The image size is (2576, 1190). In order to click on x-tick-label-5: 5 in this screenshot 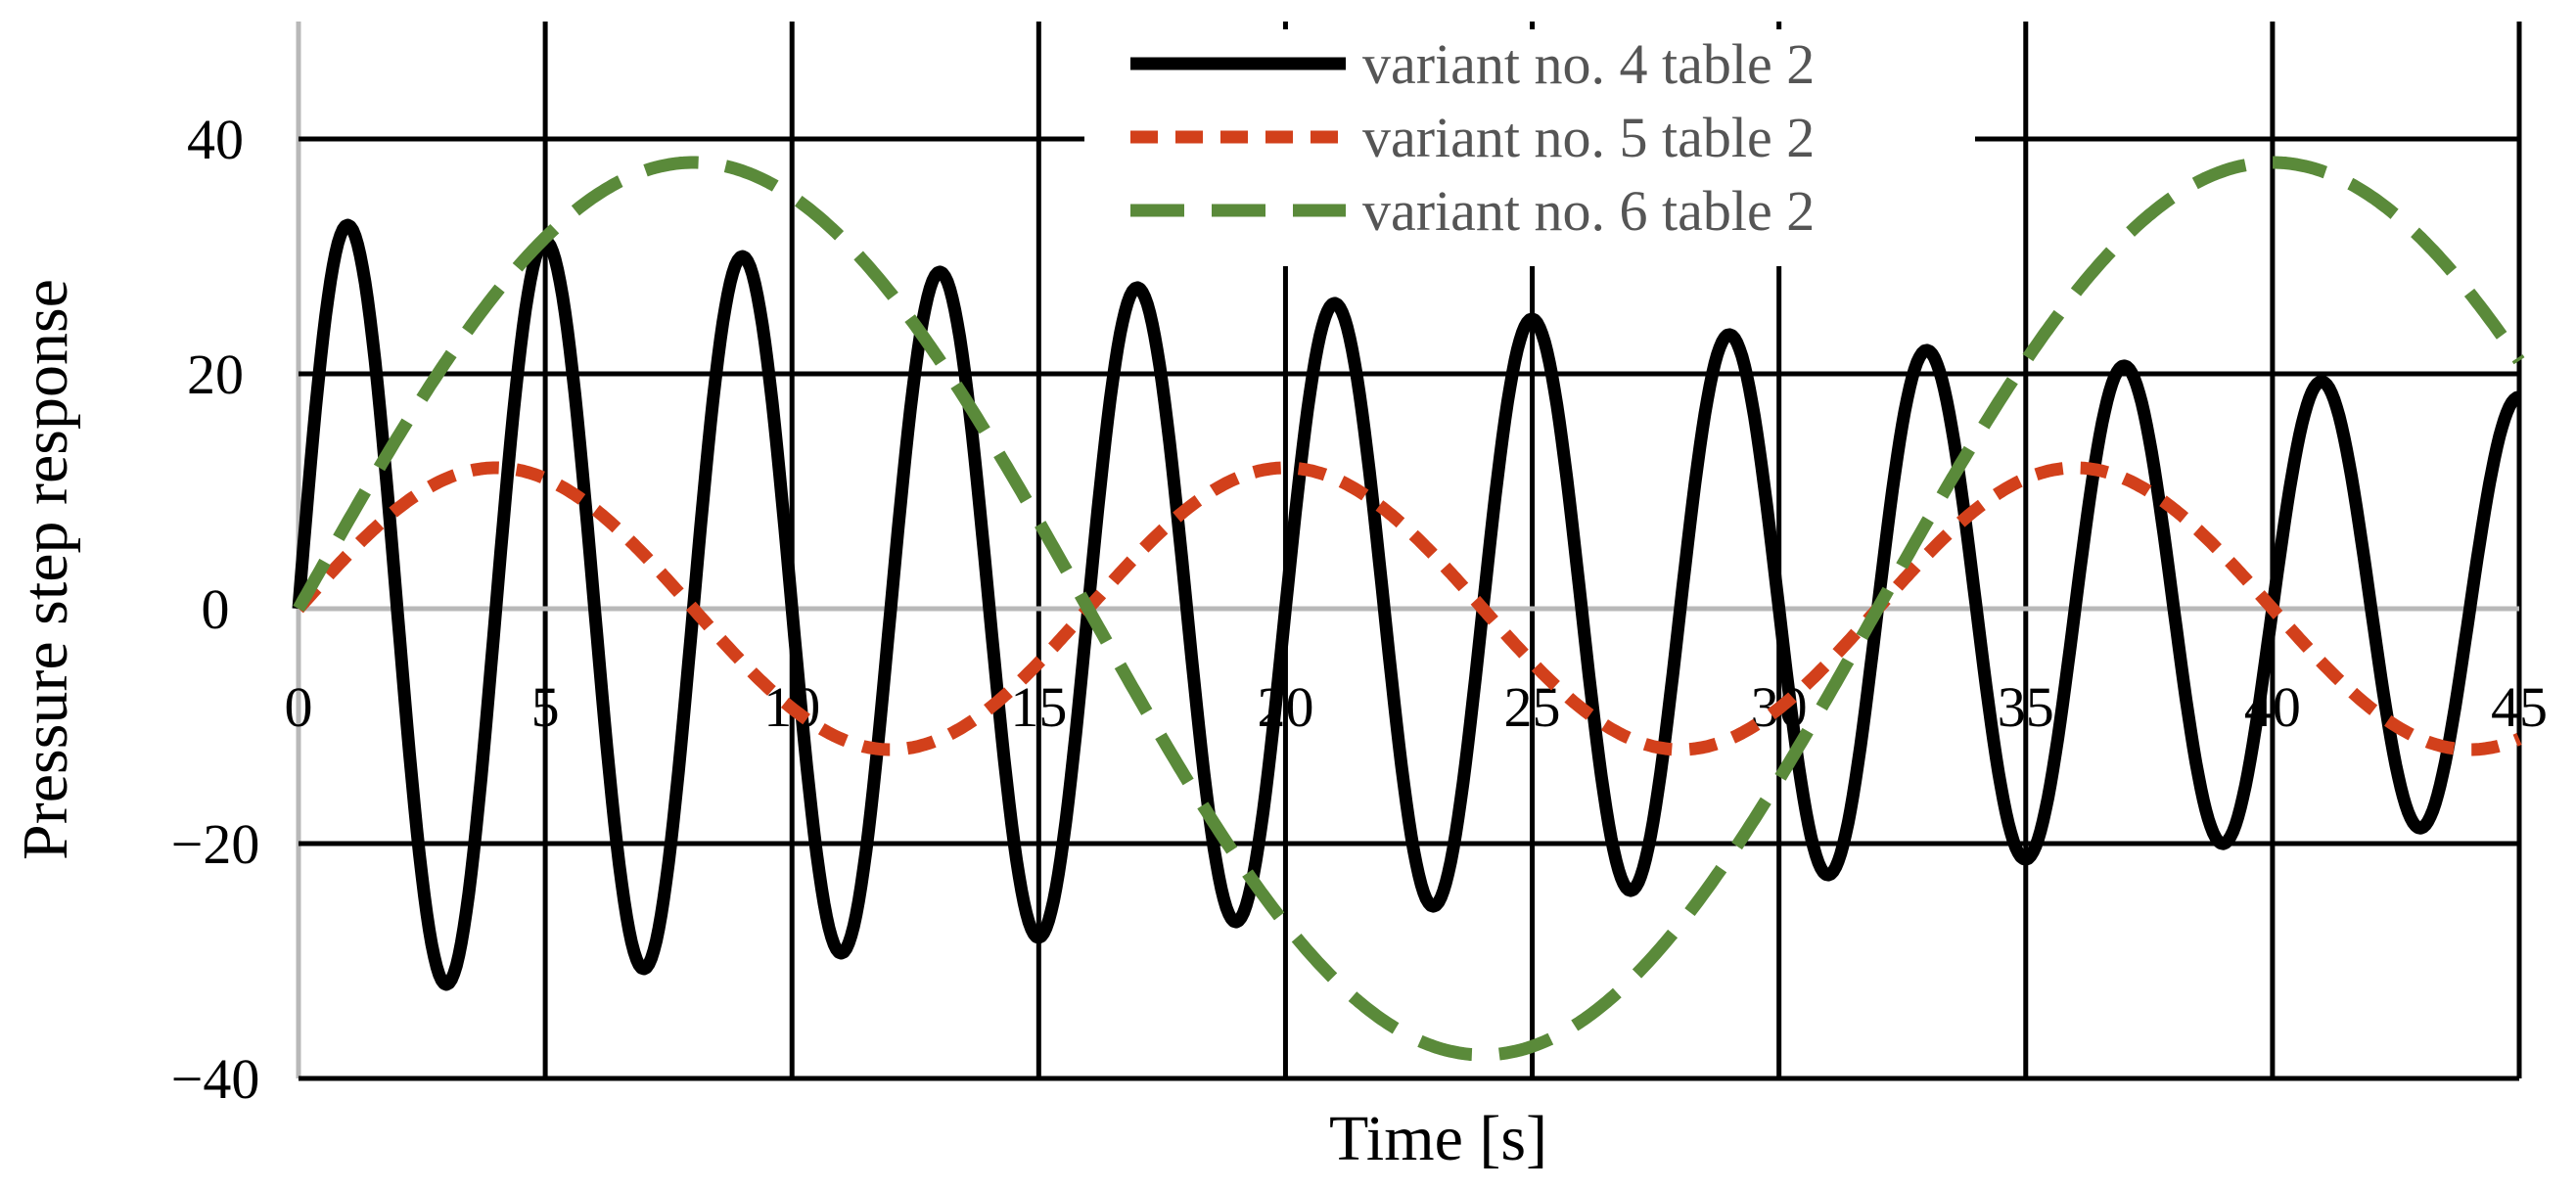, I will do `click(546, 707)`.